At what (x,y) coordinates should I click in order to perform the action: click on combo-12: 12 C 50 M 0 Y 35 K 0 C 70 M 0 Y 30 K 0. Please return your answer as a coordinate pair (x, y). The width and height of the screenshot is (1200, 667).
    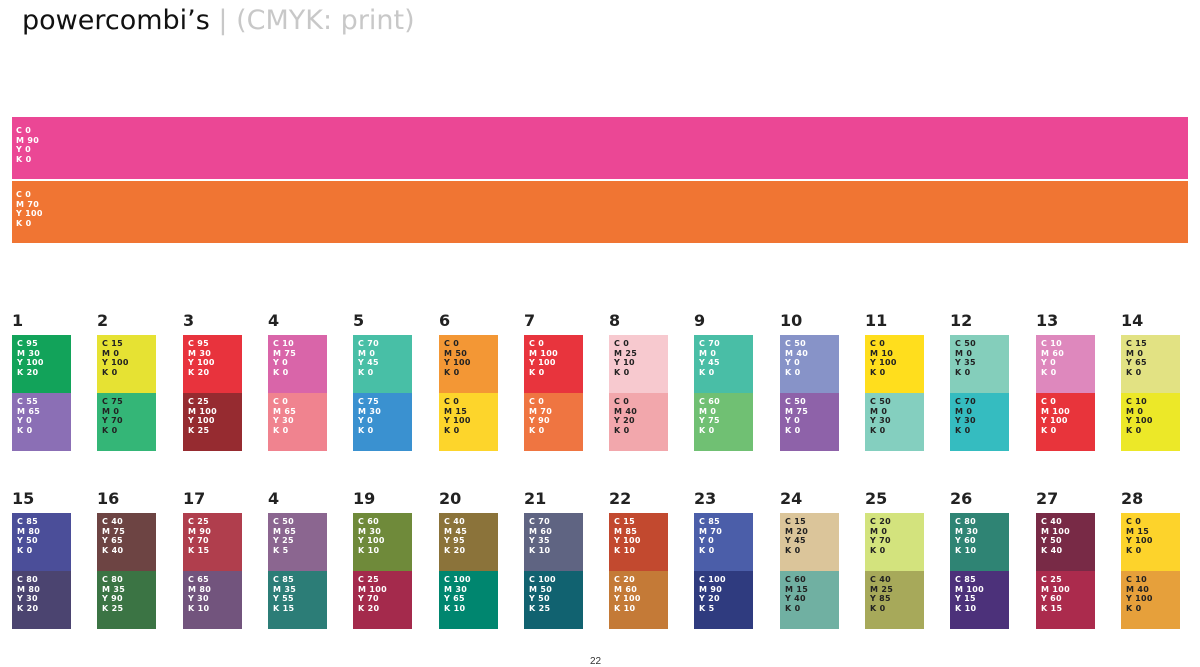
    Looking at the image, I should click on (979, 381).